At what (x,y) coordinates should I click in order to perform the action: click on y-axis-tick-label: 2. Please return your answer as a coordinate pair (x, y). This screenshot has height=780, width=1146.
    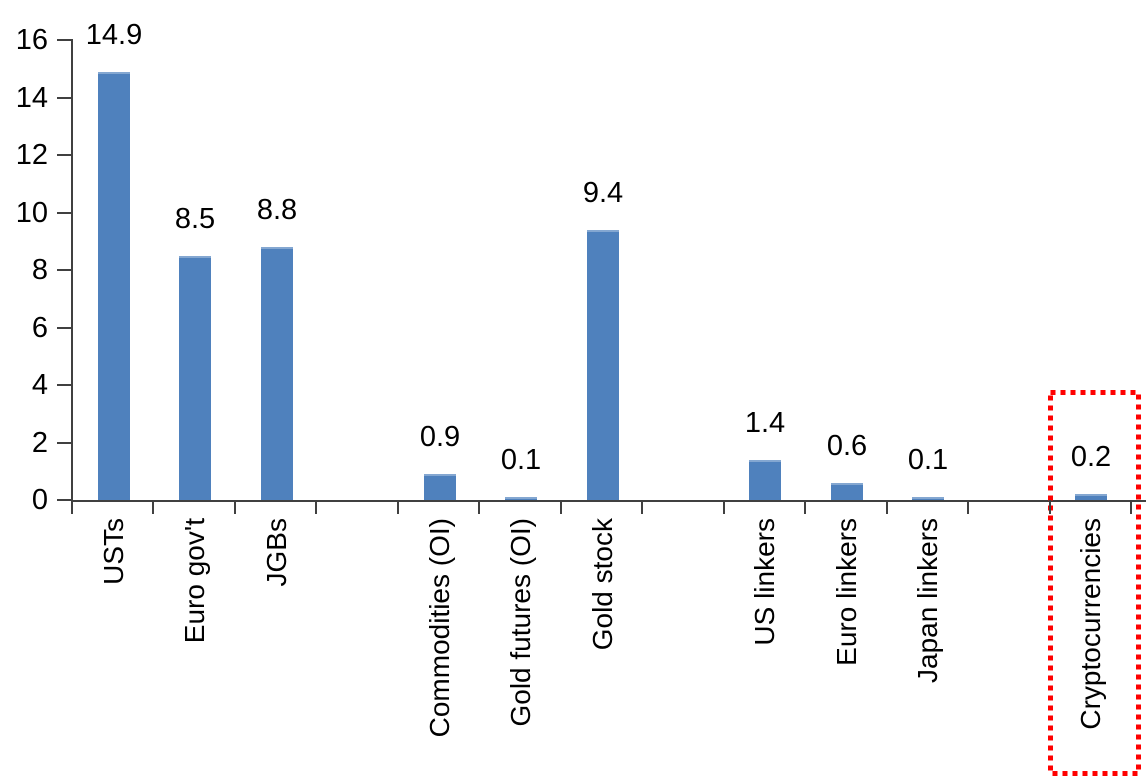
    Looking at the image, I should click on (39, 443).